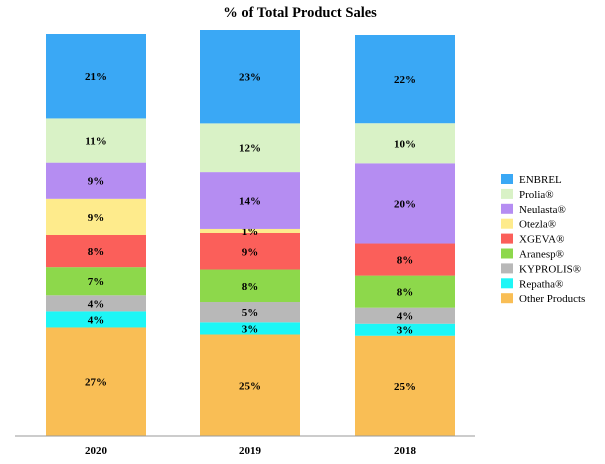  Describe the element at coordinates (540, 180) in the screenshot. I see `legend-label: ENBREL` at that location.